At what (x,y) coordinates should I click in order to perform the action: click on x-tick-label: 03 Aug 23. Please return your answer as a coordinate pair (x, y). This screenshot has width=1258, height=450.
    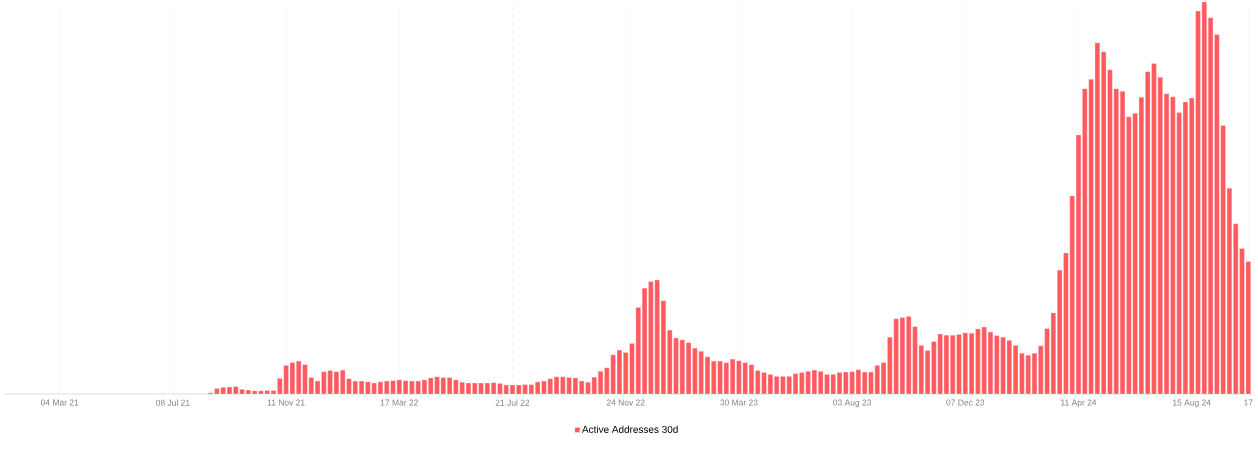
    Looking at the image, I should click on (852, 403).